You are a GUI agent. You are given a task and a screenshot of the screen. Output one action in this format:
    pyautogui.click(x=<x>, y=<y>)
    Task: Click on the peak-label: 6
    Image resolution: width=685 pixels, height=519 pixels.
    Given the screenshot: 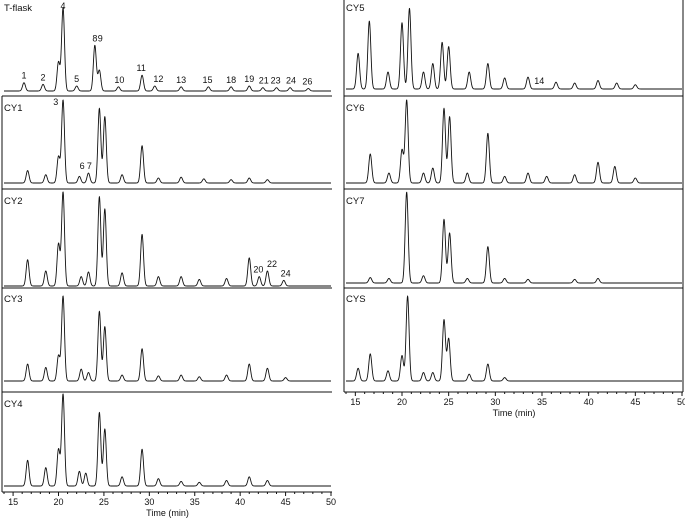 What is the action you would take?
    pyautogui.click(x=82, y=166)
    